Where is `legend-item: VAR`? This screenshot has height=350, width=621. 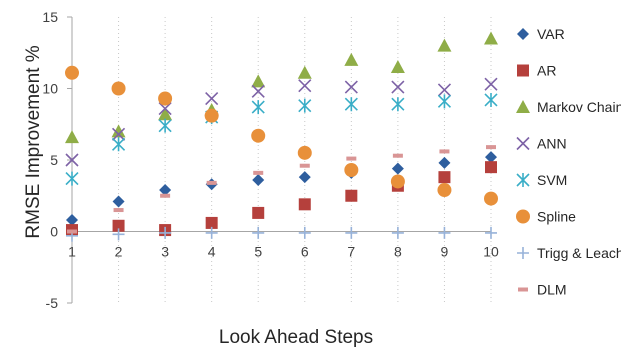
legend-item: VAR is located at coordinates (541, 34).